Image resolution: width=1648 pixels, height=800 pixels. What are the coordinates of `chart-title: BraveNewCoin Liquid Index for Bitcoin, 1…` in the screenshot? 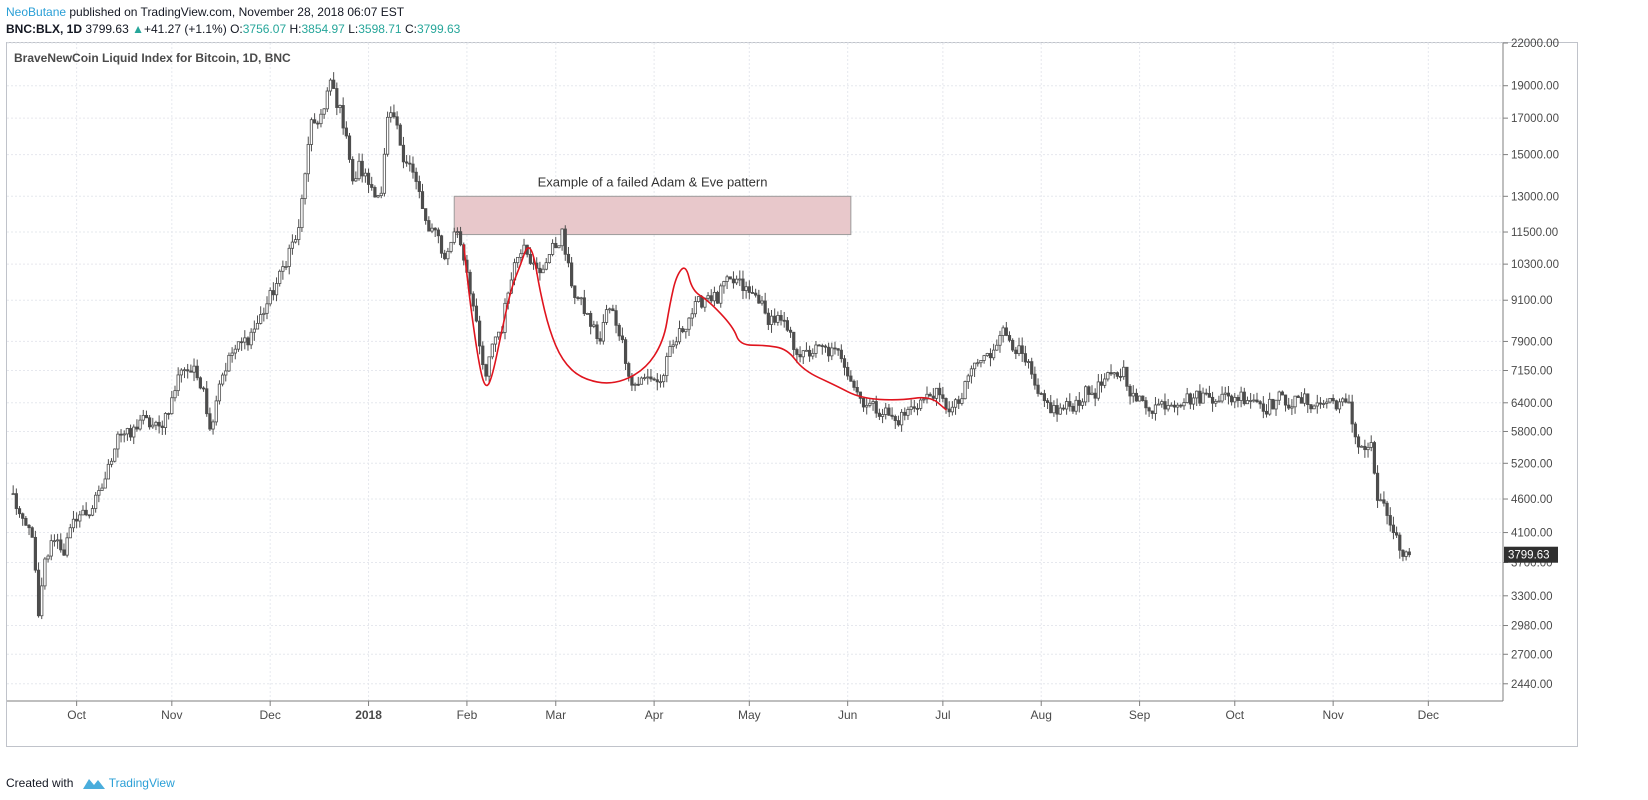 It's located at (152, 58).